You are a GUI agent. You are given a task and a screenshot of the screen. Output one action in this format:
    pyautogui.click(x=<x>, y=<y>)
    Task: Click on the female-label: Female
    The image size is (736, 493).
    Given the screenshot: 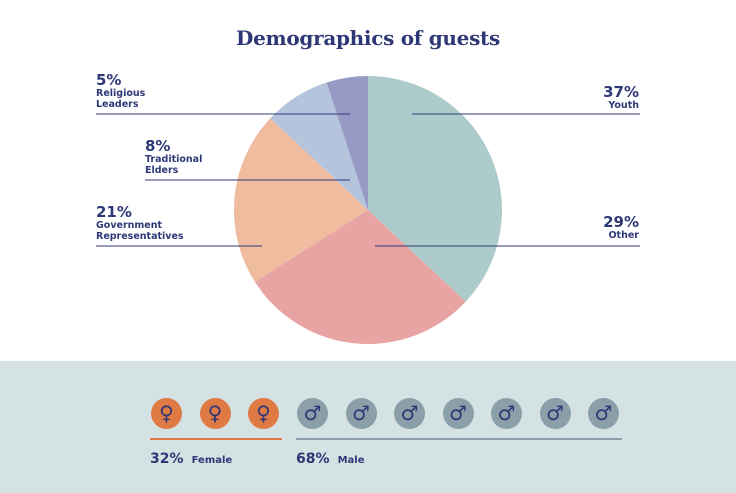 What is the action you would take?
    pyautogui.click(x=212, y=460)
    